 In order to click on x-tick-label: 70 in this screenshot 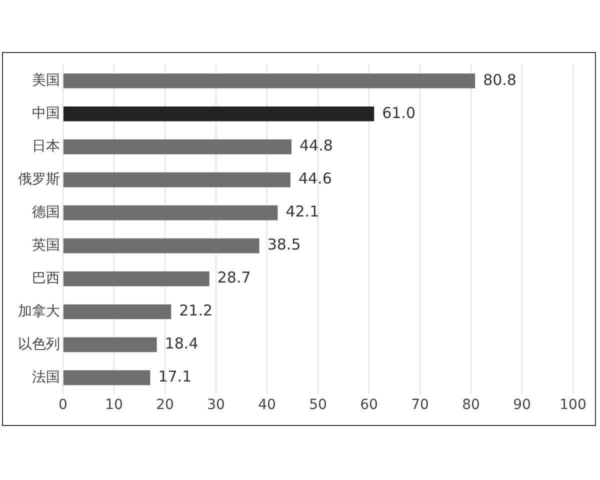, I will do `click(420, 405)`.